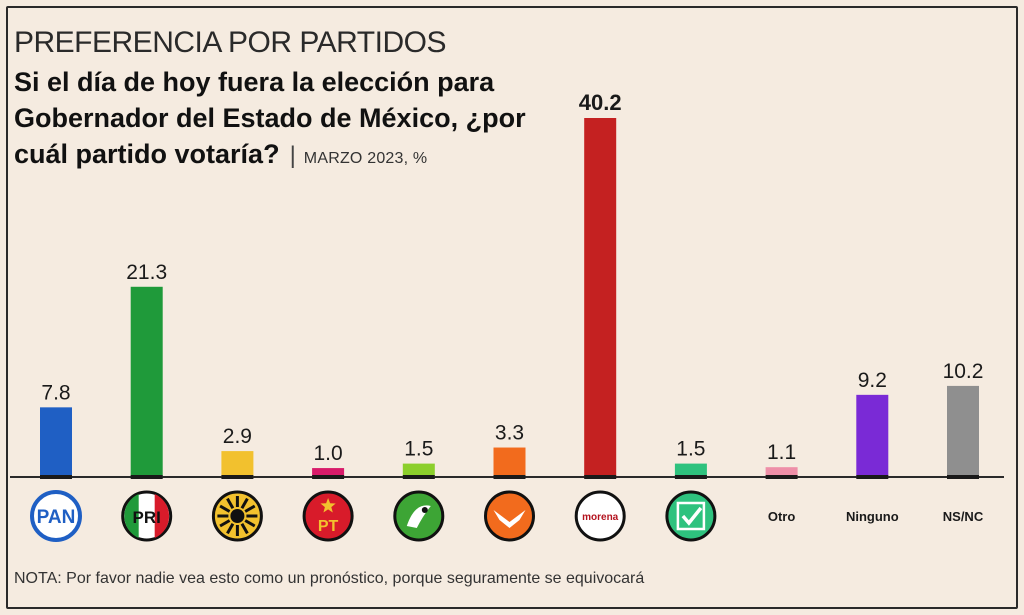 The height and width of the screenshot is (615, 1024). Describe the element at coordinates (237, 516) in the screenshot. I see `prd-sun-logo` at that location.